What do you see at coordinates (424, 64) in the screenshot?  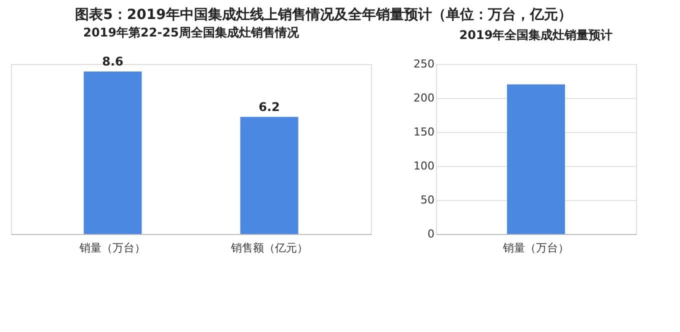 I see `y-tick-label: 250` at bounding box center [424, 64].